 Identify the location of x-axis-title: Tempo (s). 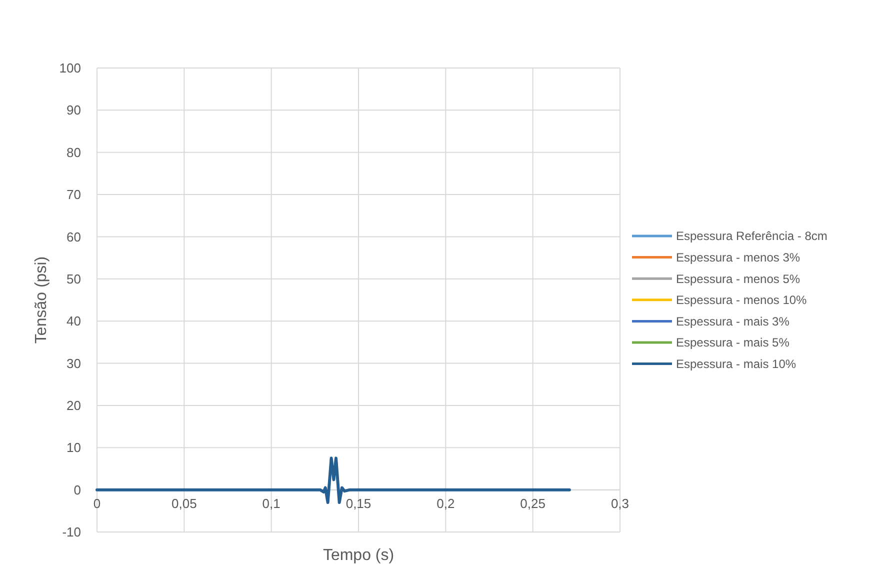
(358, 555).